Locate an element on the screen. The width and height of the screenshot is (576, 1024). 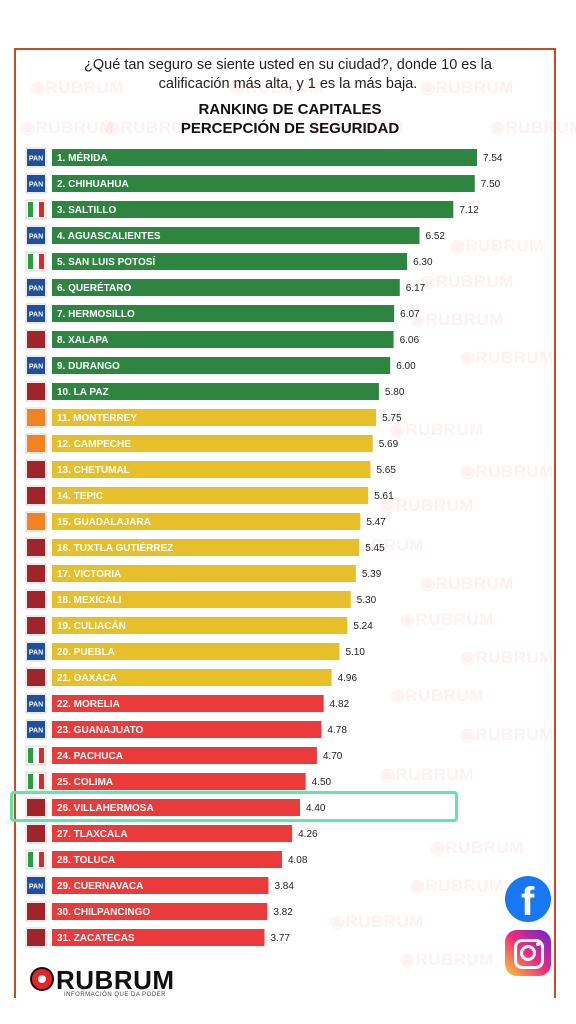
bar-category-label: 6. QUERÉTARO is located at coordinates (94, 287).